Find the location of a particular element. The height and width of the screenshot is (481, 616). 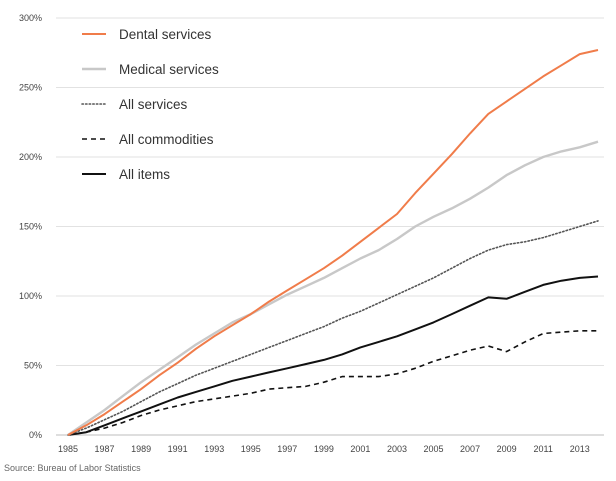

y-tick-label: 100% is located at coordinates (30, 296).